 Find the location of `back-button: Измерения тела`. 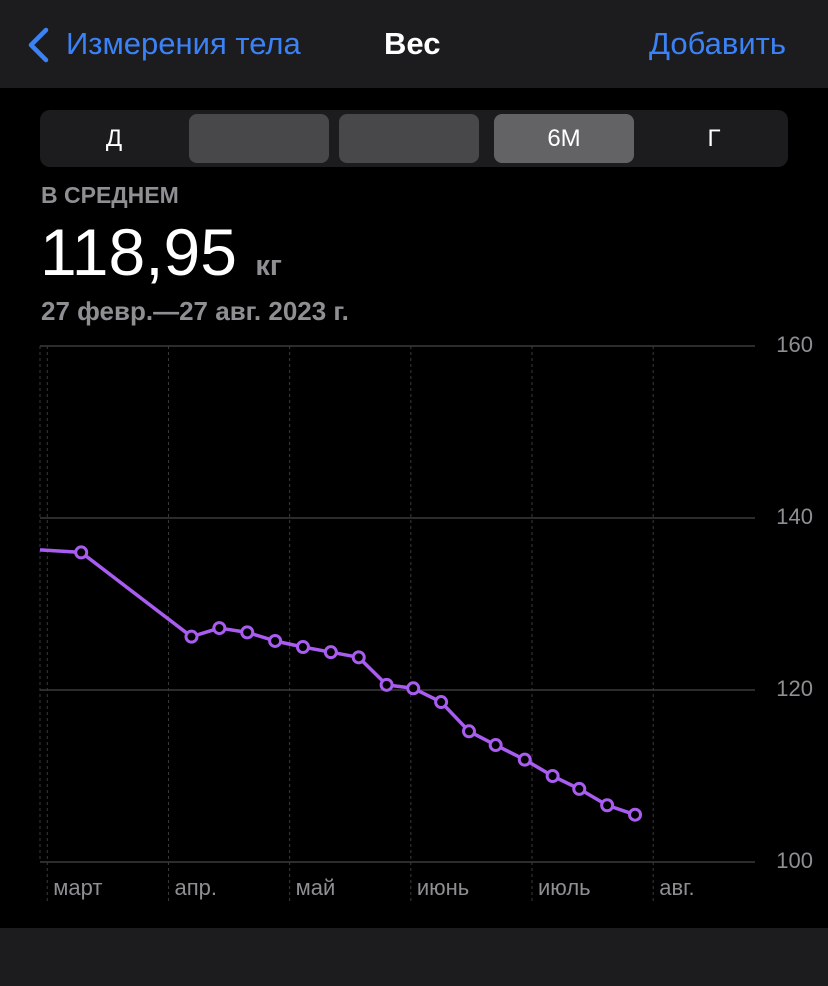

back-button: Измерения тела is located at coordinates (183, 43).